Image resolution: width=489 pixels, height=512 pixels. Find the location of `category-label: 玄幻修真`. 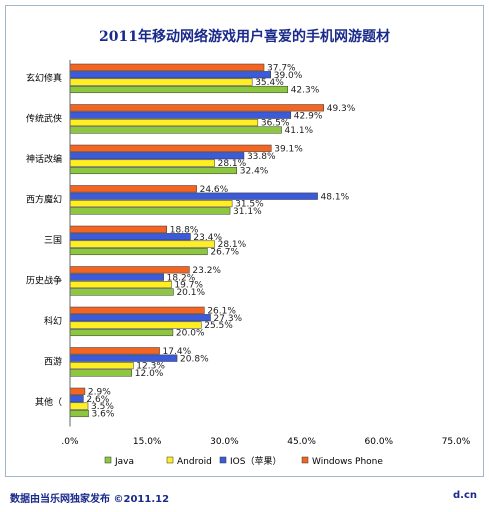

category-label: 玄幻修真 is located at coordinates (44, 78).